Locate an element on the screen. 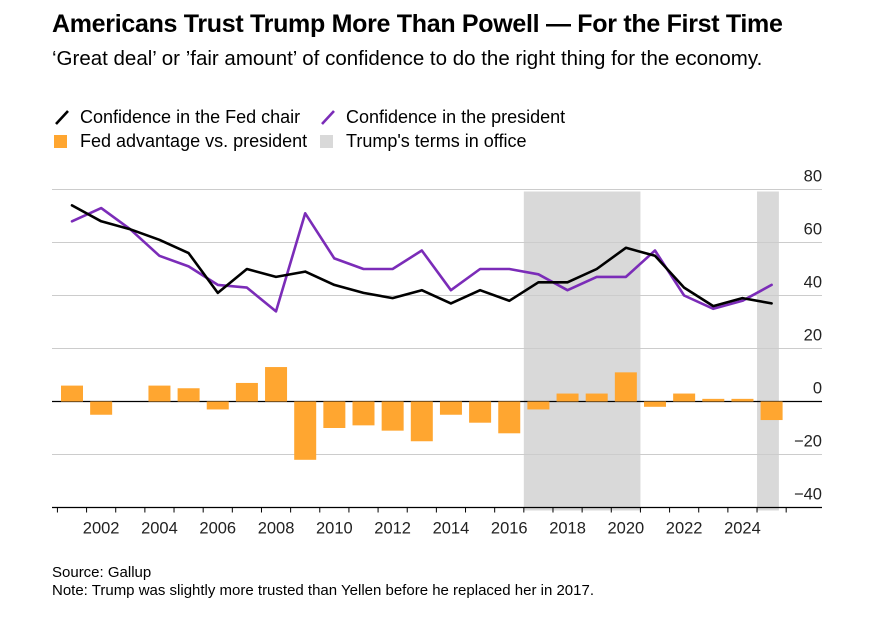 This screenshot has width=872, height=618. x-tick-label: 2004 is located at coordinates (159, 529).